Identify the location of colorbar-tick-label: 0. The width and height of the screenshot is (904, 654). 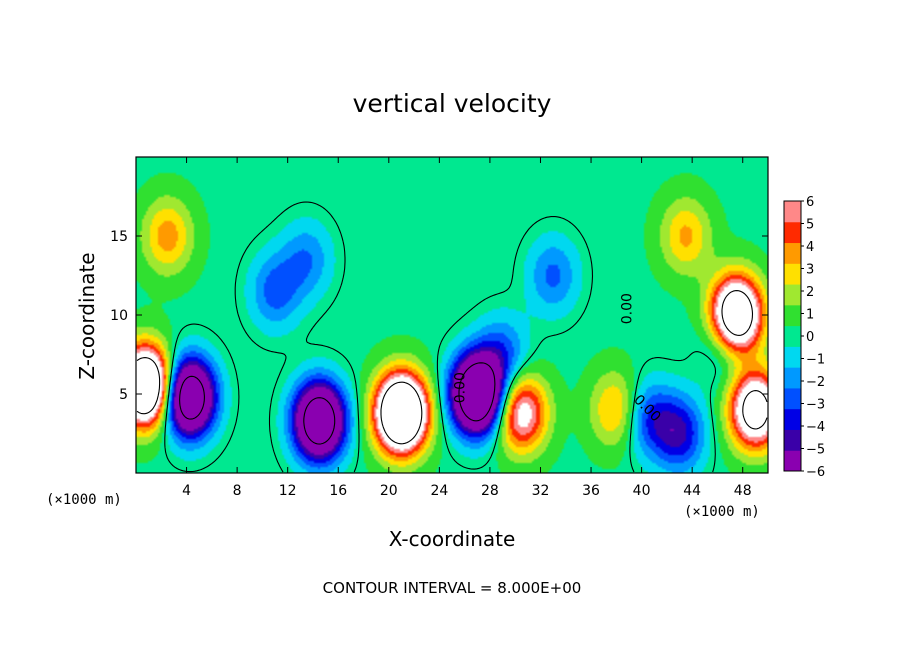
(810, 337).